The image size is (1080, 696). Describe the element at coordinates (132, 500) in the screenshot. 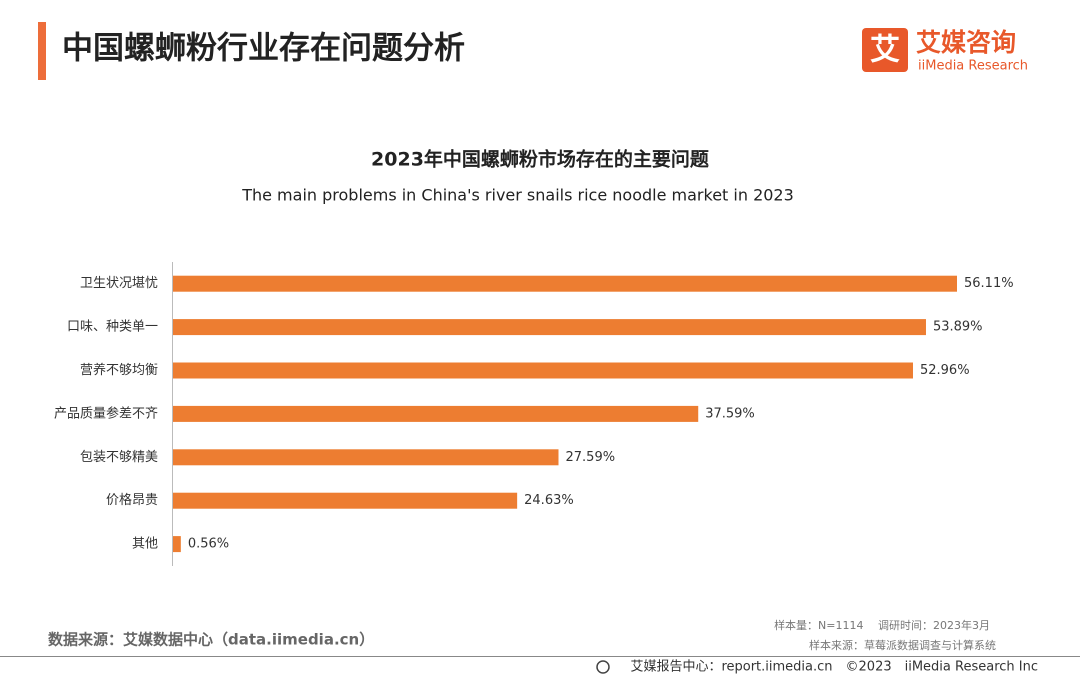

I see `category-label: 价格昂贵` at that location.